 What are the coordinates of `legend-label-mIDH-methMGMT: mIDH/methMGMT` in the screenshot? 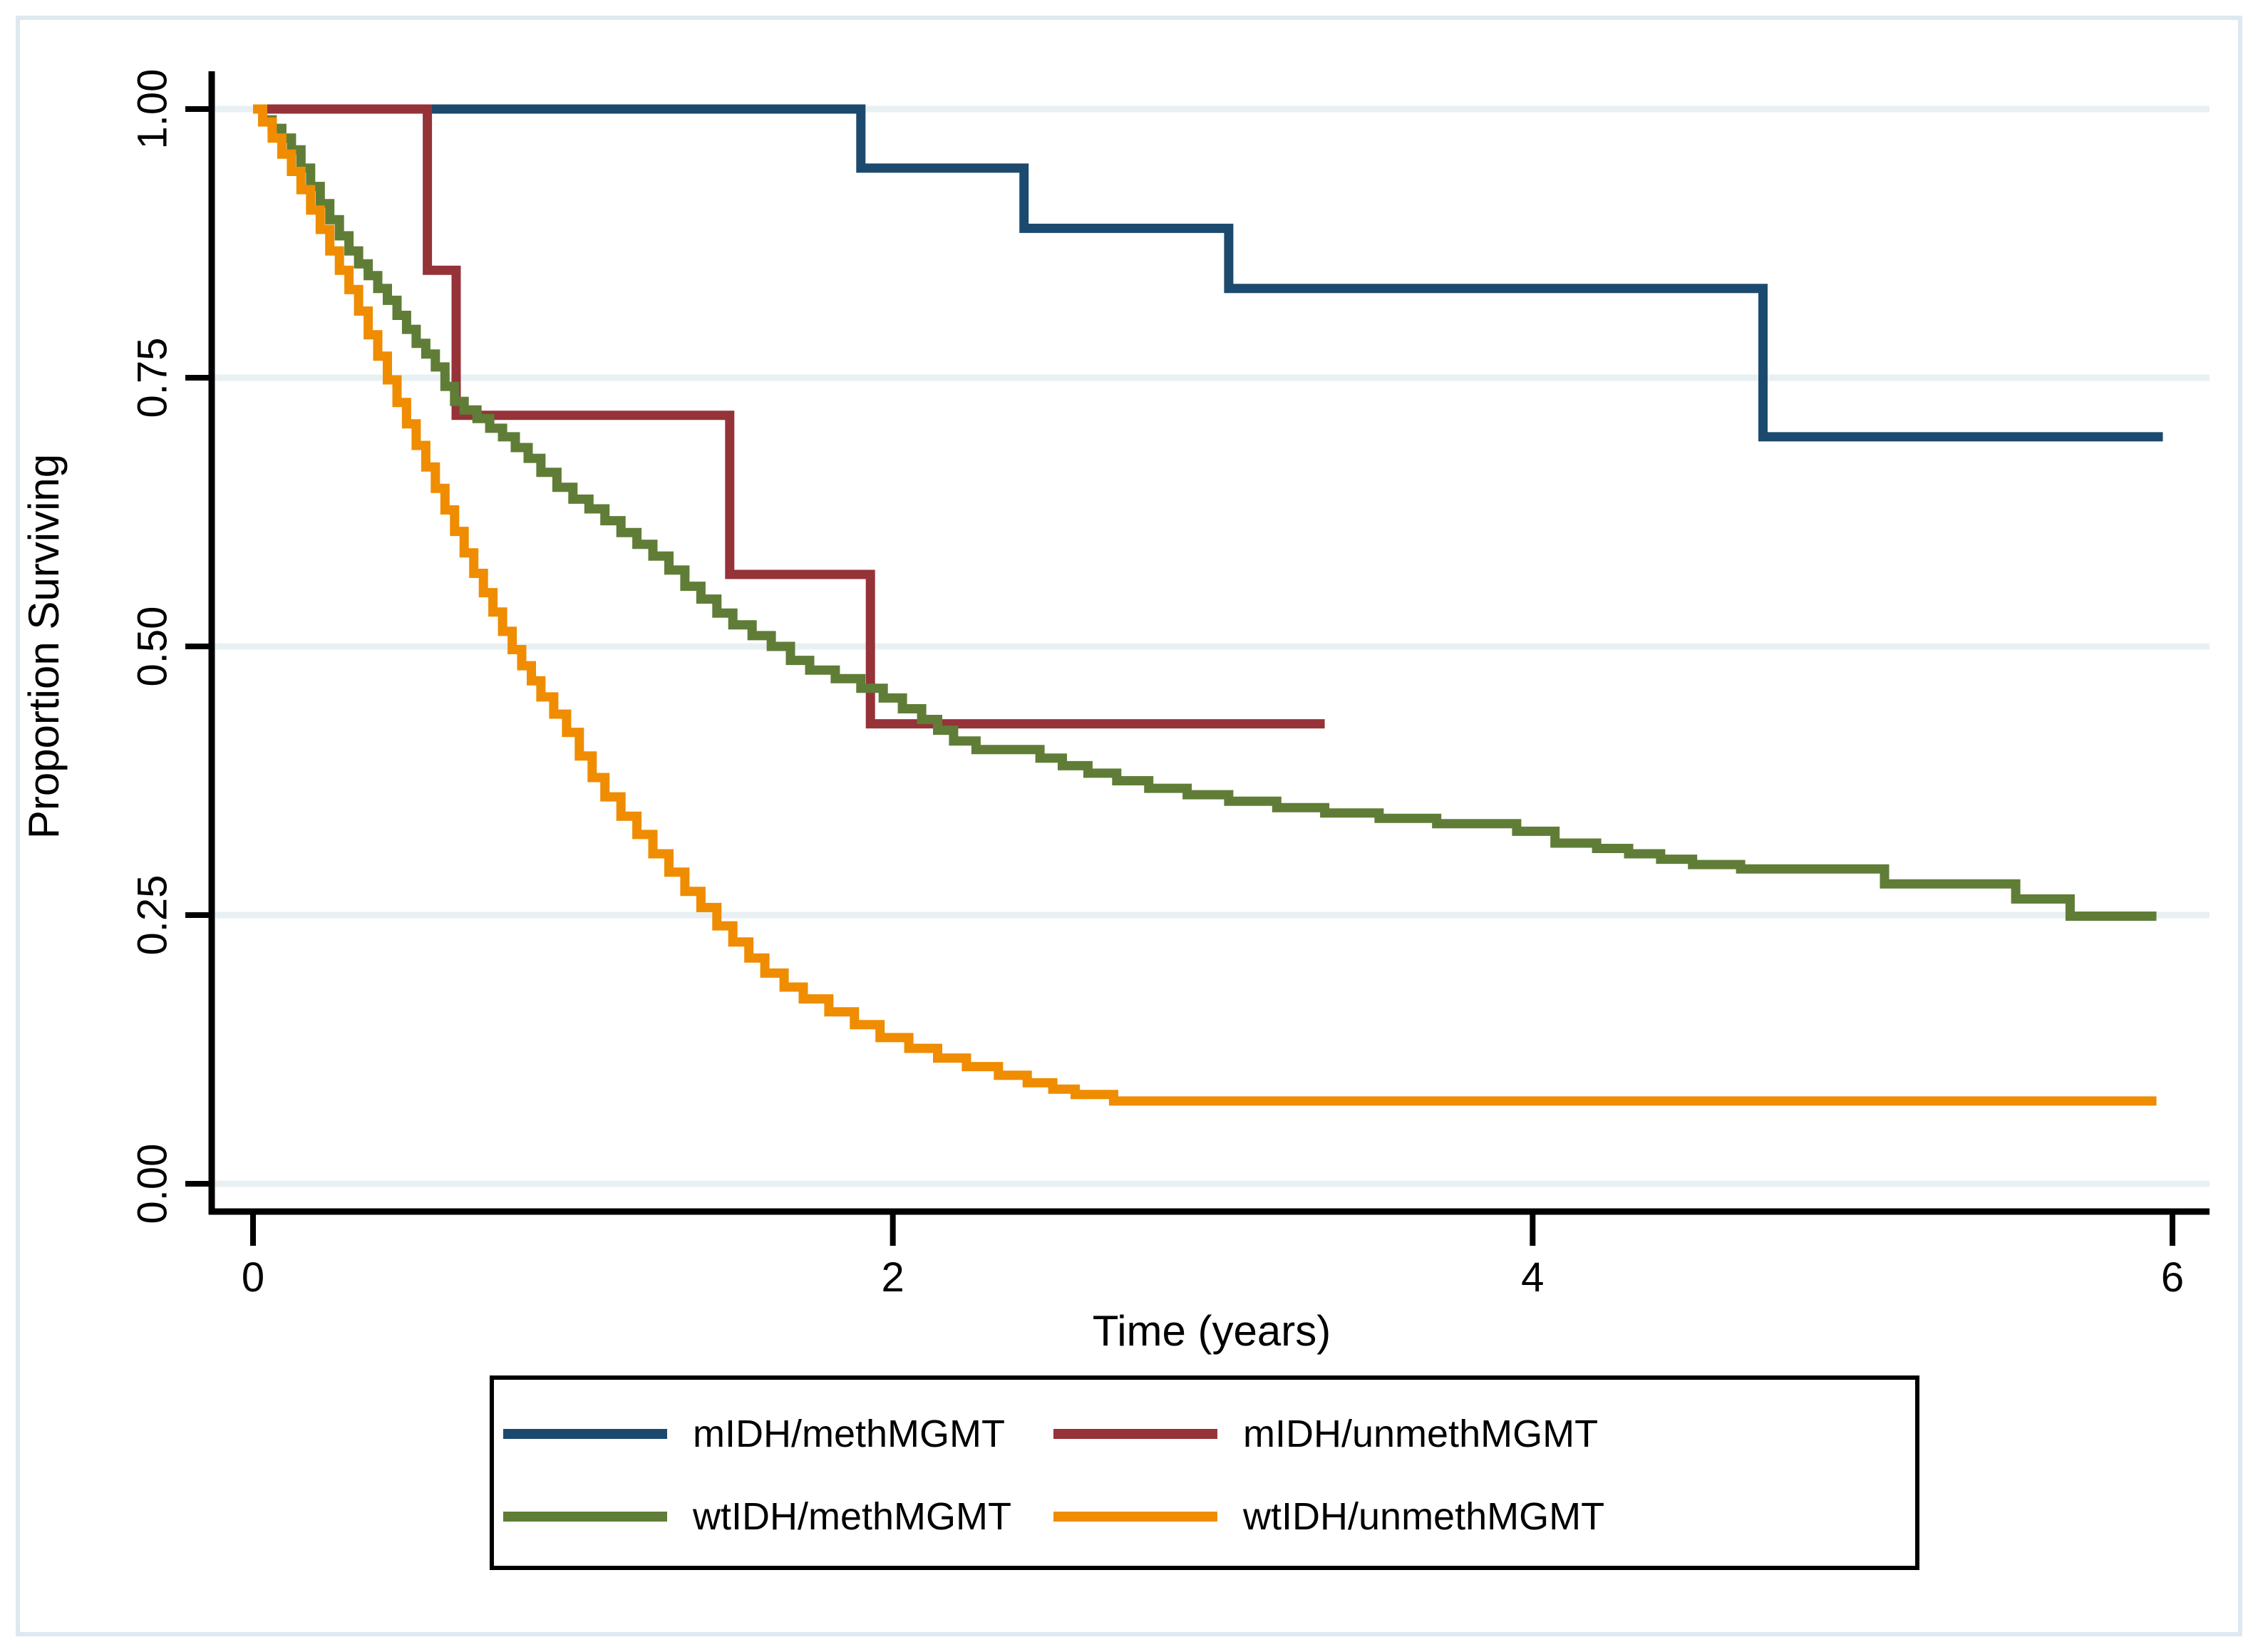 It's located at (849, 1434).